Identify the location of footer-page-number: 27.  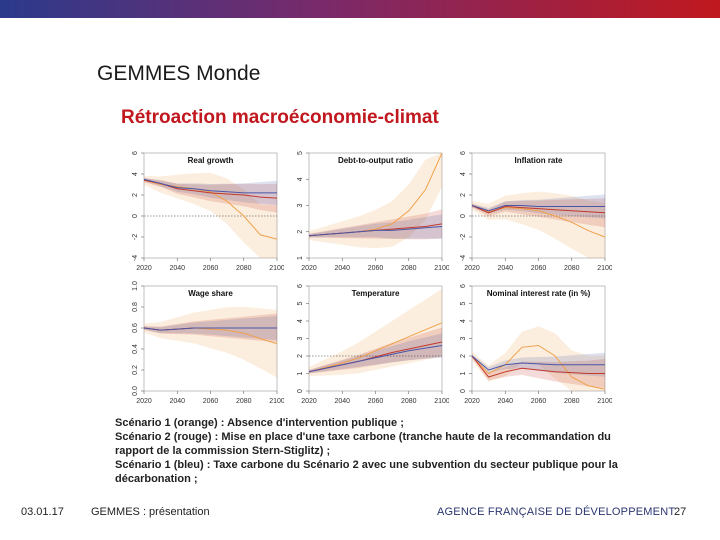
(680, 512).